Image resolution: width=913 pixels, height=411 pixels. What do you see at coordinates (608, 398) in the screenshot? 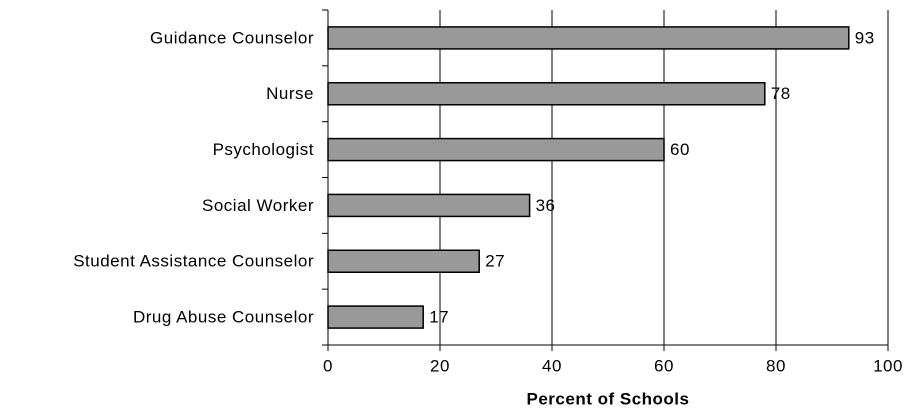
I see `x-axis-title: Percent of Schools` at bounding box center [608, 398].